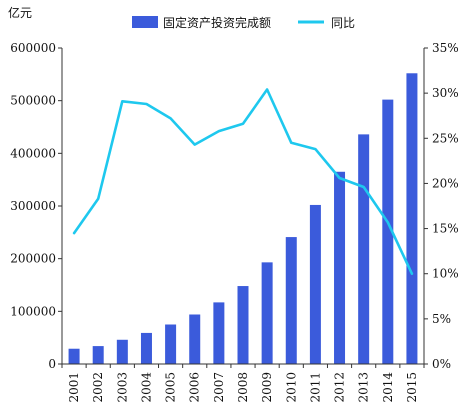 This screenshot has height=416, width=469. I want to click on x-tick-label: 2003, so click(122, 387).